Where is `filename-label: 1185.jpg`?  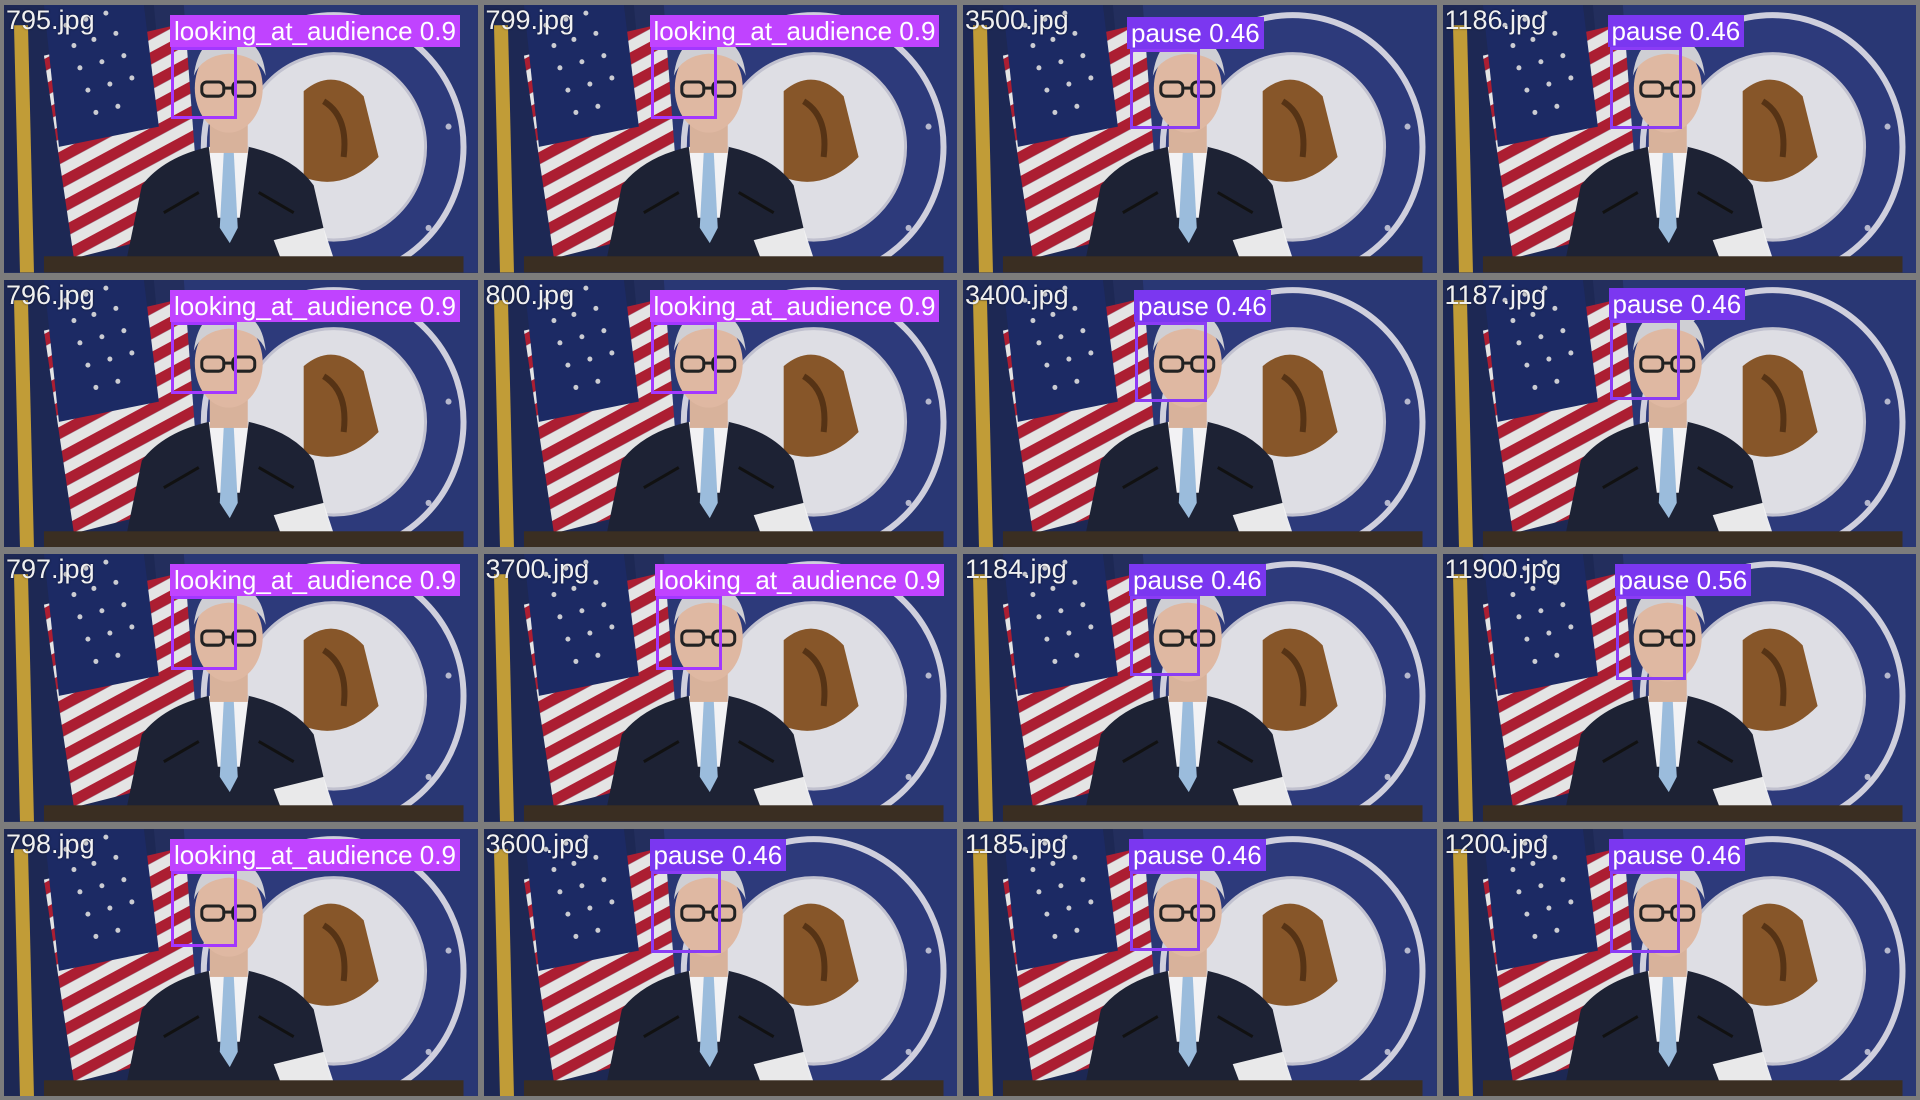
filename-label: 1185.jpg is located at coordinates (1016, 843).